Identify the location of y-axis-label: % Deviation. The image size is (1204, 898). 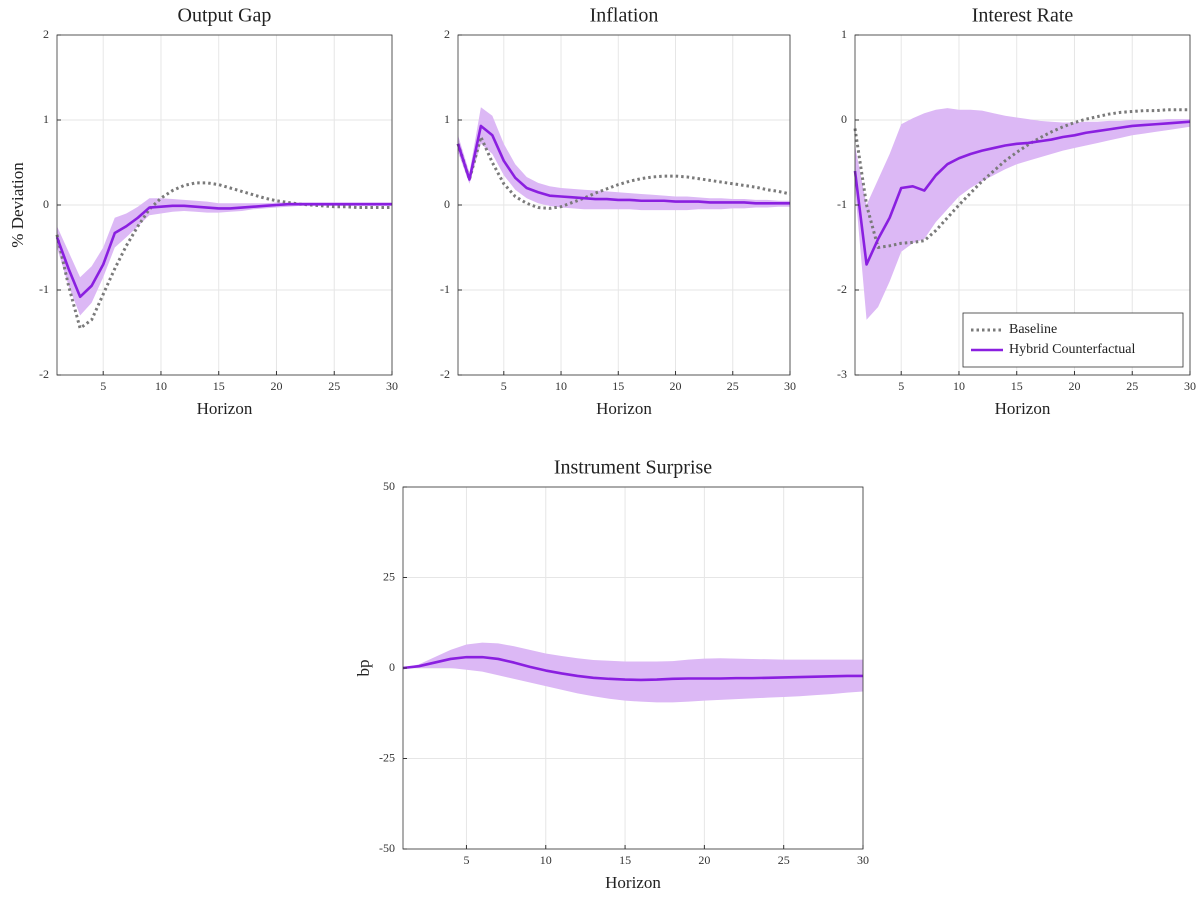
(17, 205).